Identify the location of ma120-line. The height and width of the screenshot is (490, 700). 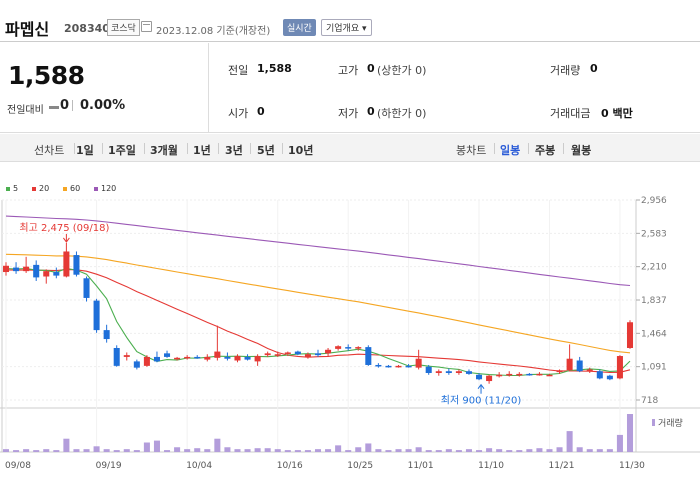
(318, 251).